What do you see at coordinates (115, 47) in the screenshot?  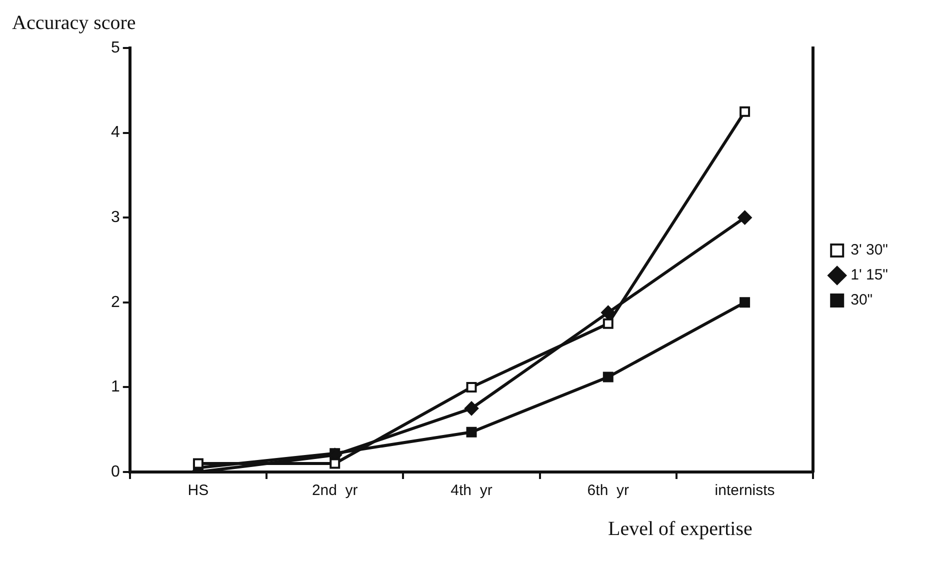 I see `y-tick-label: 5` at bounding box center [115, 47].